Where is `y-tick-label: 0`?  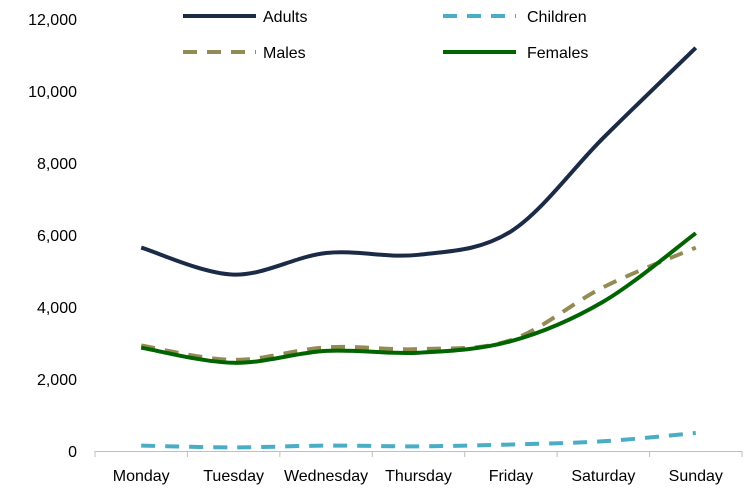 y-tick-label: 0 is located at coordinates (72, 452).